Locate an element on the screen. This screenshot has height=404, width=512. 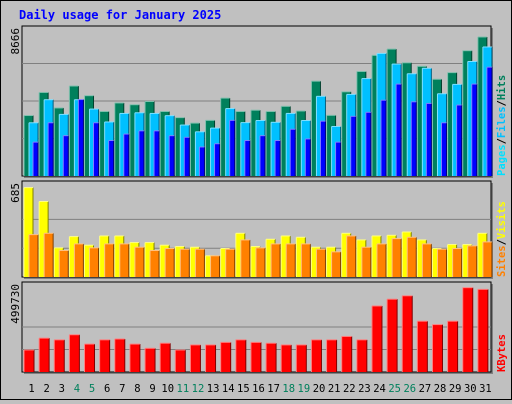
day-label-22: 22 is located at coordinates (349, 389).